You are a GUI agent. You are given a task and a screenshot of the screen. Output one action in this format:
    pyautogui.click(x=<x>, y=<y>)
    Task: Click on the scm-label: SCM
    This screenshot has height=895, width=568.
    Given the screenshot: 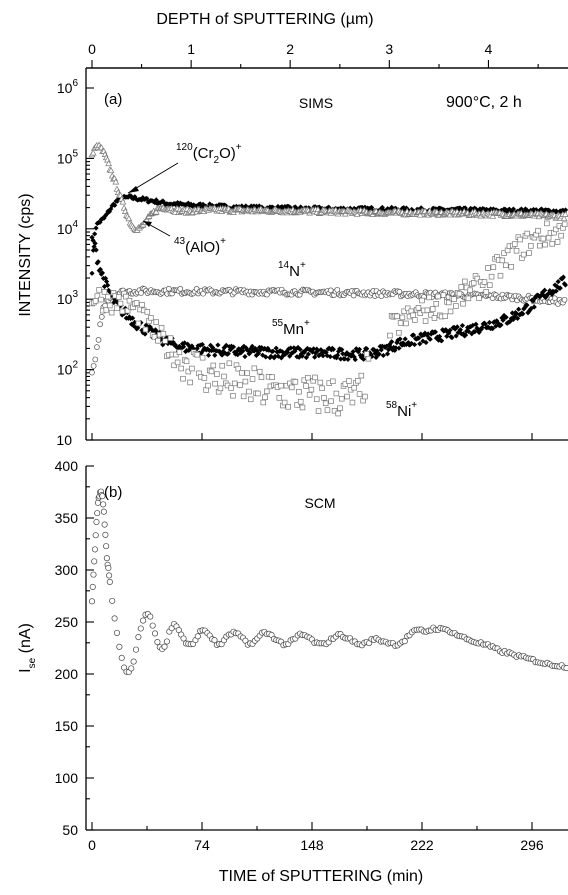 What is the action you would take?
    pyautogui.click(x=319, y=503)
    